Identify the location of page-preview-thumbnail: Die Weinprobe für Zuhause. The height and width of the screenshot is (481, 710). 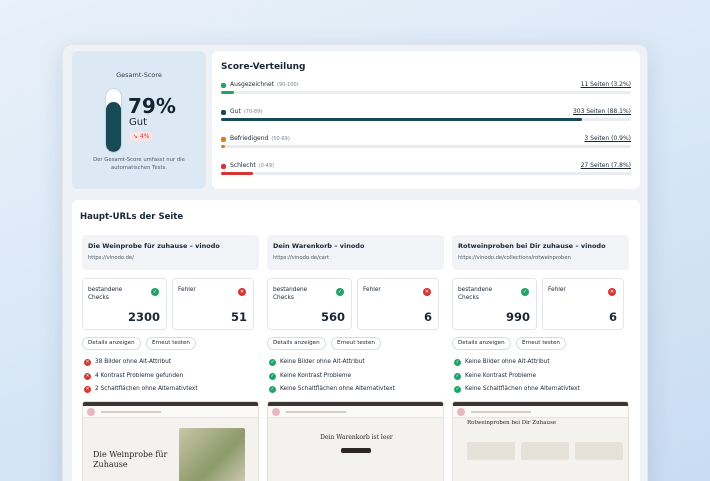
(170, 441).